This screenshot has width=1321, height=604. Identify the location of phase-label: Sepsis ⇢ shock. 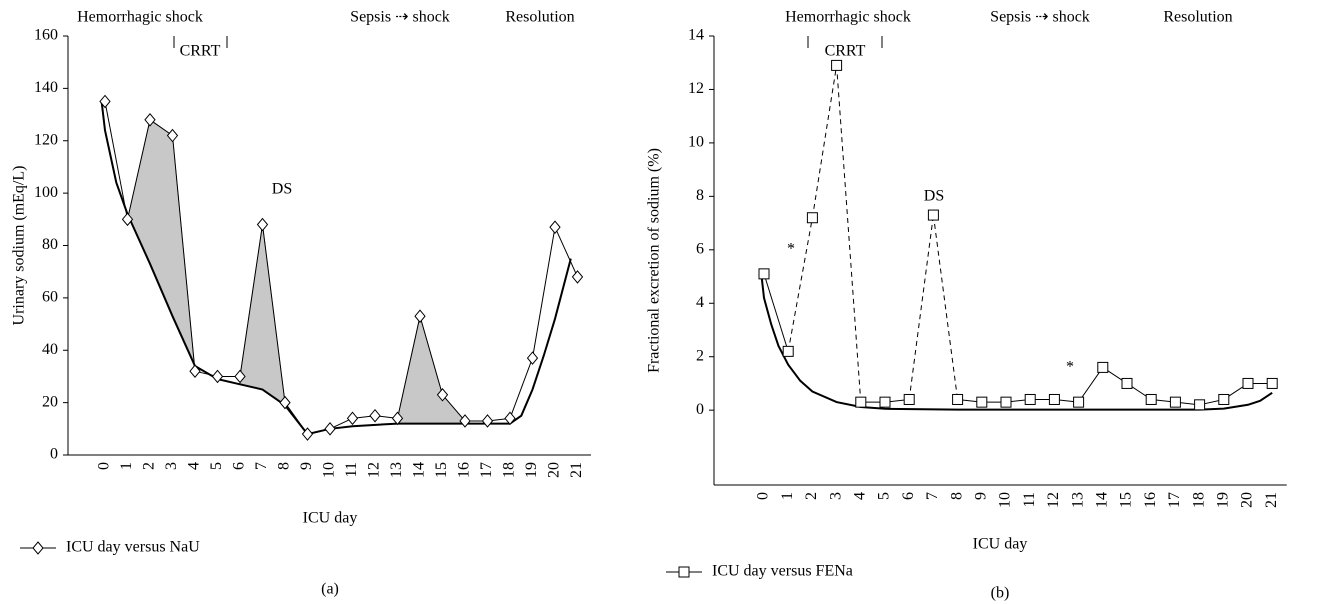
(400, 17).